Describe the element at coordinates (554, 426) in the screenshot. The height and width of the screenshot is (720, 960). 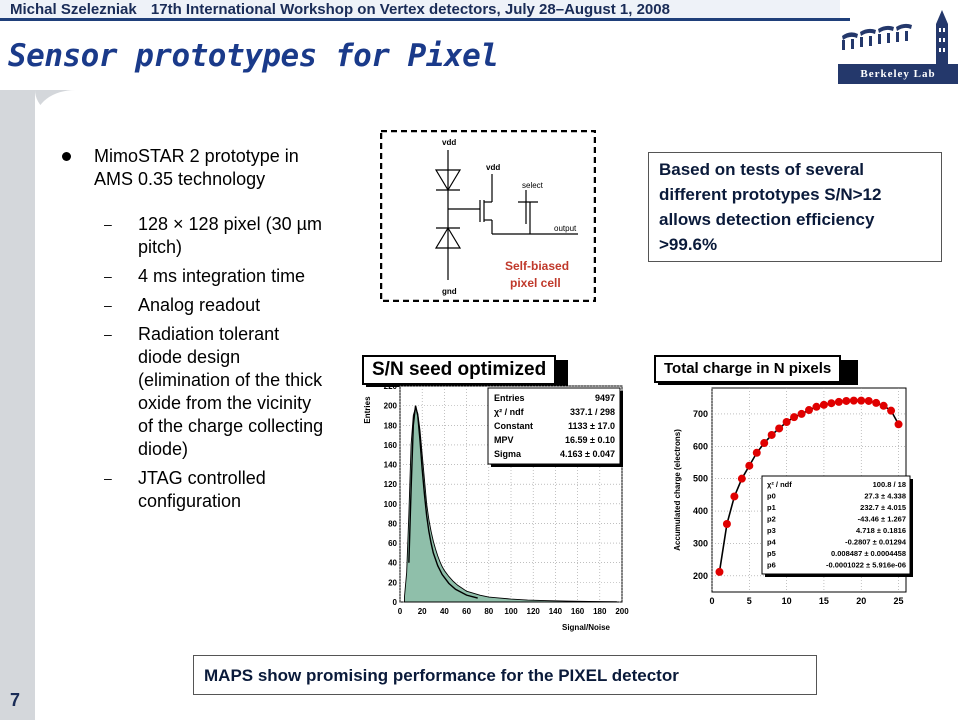
I see `stats-box` at that location.